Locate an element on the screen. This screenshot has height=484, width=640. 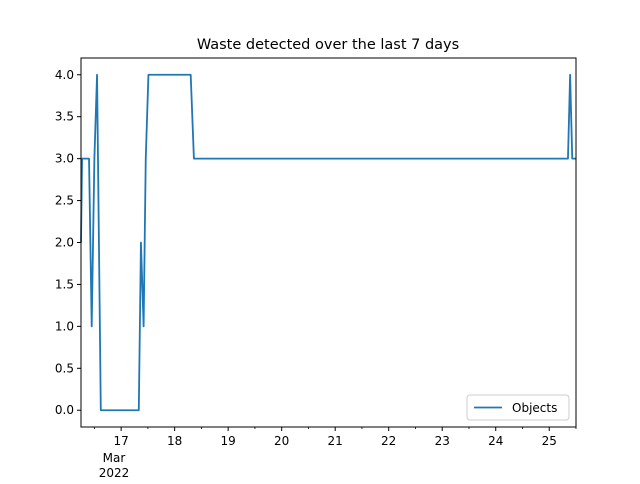
x-tick-label: 25 is located at coordinates (549, 441).